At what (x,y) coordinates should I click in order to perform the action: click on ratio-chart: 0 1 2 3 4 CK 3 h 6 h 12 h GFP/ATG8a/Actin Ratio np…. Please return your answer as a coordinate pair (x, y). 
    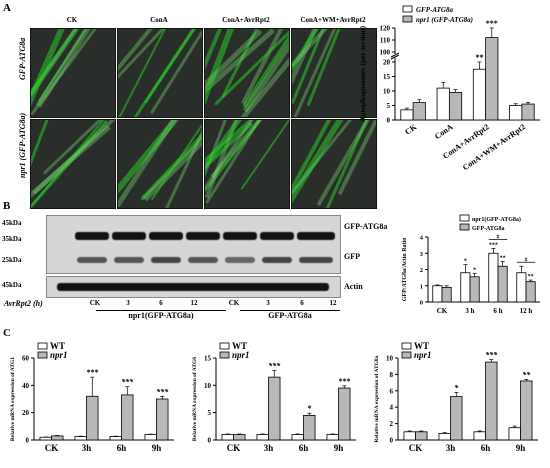
    Looking at the image, I should click on (471, 264).